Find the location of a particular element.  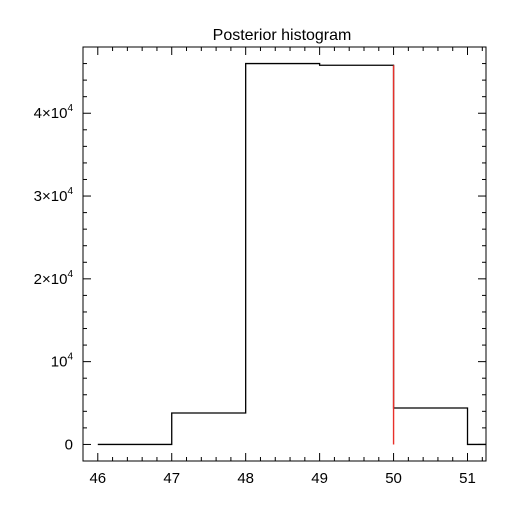

y-axis-ticks: 0 104 2×10⁴ 3×10⁴ 4×10⁴ is located at coordinates (54, 278).